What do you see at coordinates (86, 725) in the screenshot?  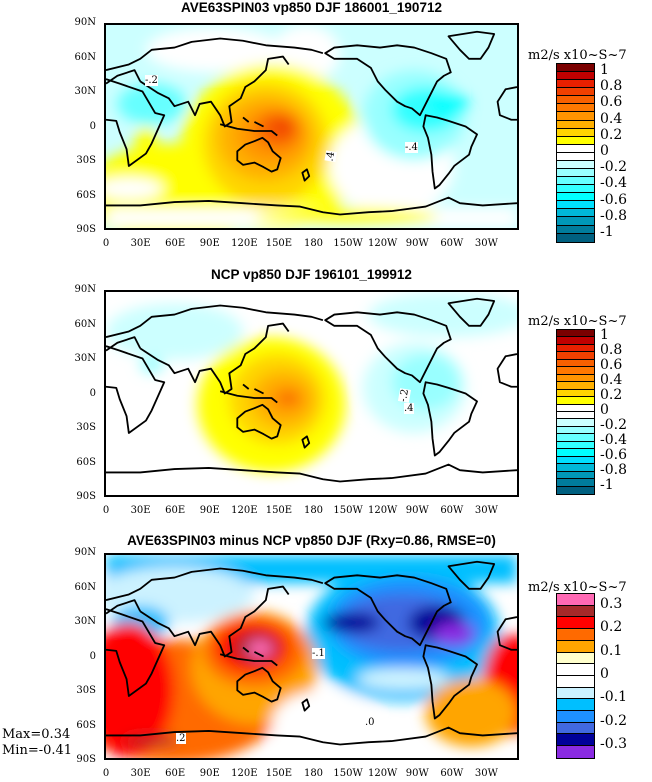 I see `lat-tick-label: 60S` at bounding box center [86, 725].